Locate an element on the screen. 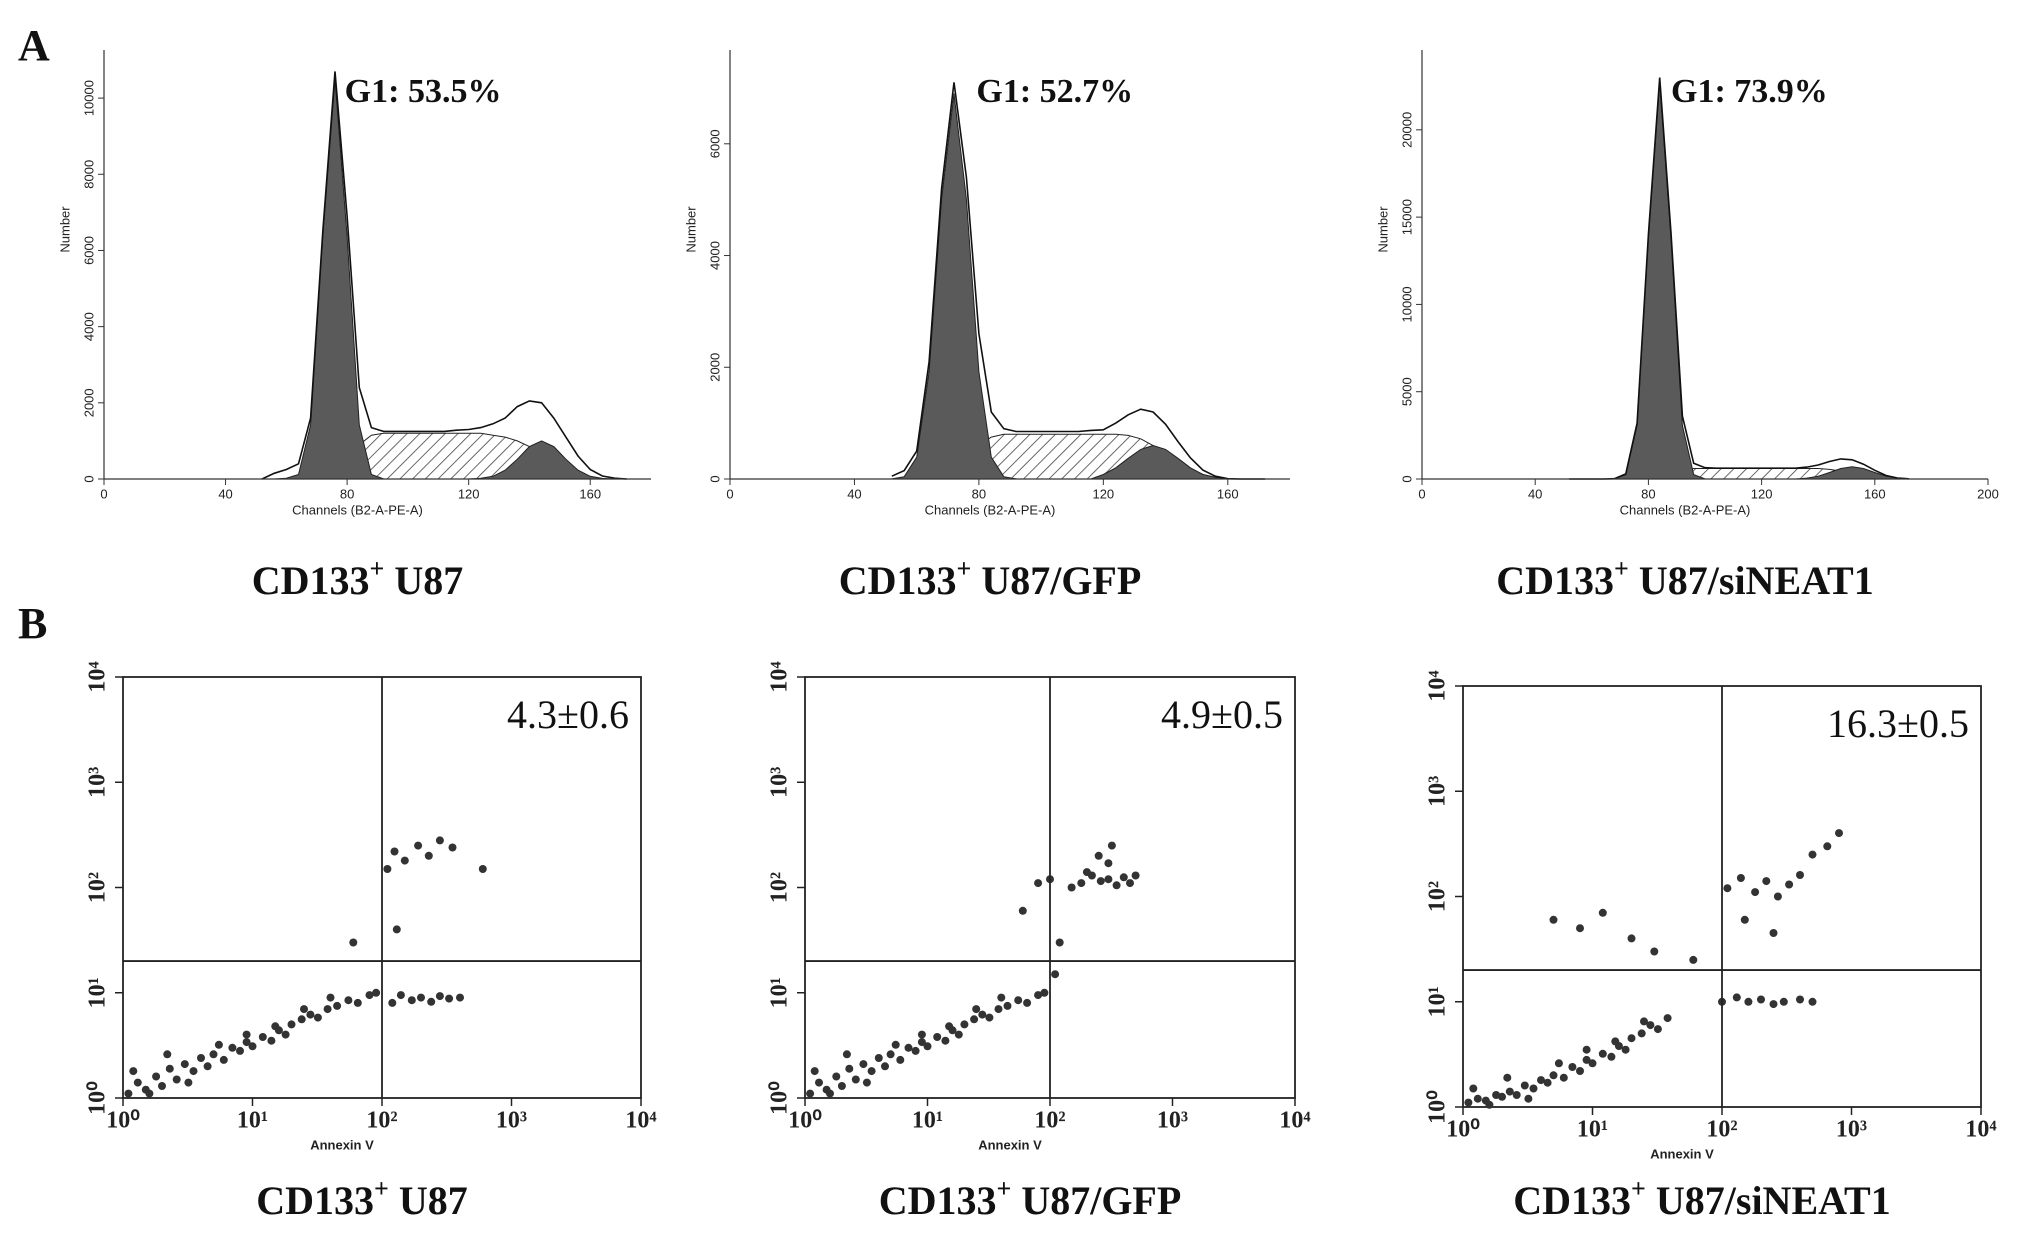 This screenshot has width=2031, height=1238. caption: CD133+ U87 is located at coordinates (358, 578).